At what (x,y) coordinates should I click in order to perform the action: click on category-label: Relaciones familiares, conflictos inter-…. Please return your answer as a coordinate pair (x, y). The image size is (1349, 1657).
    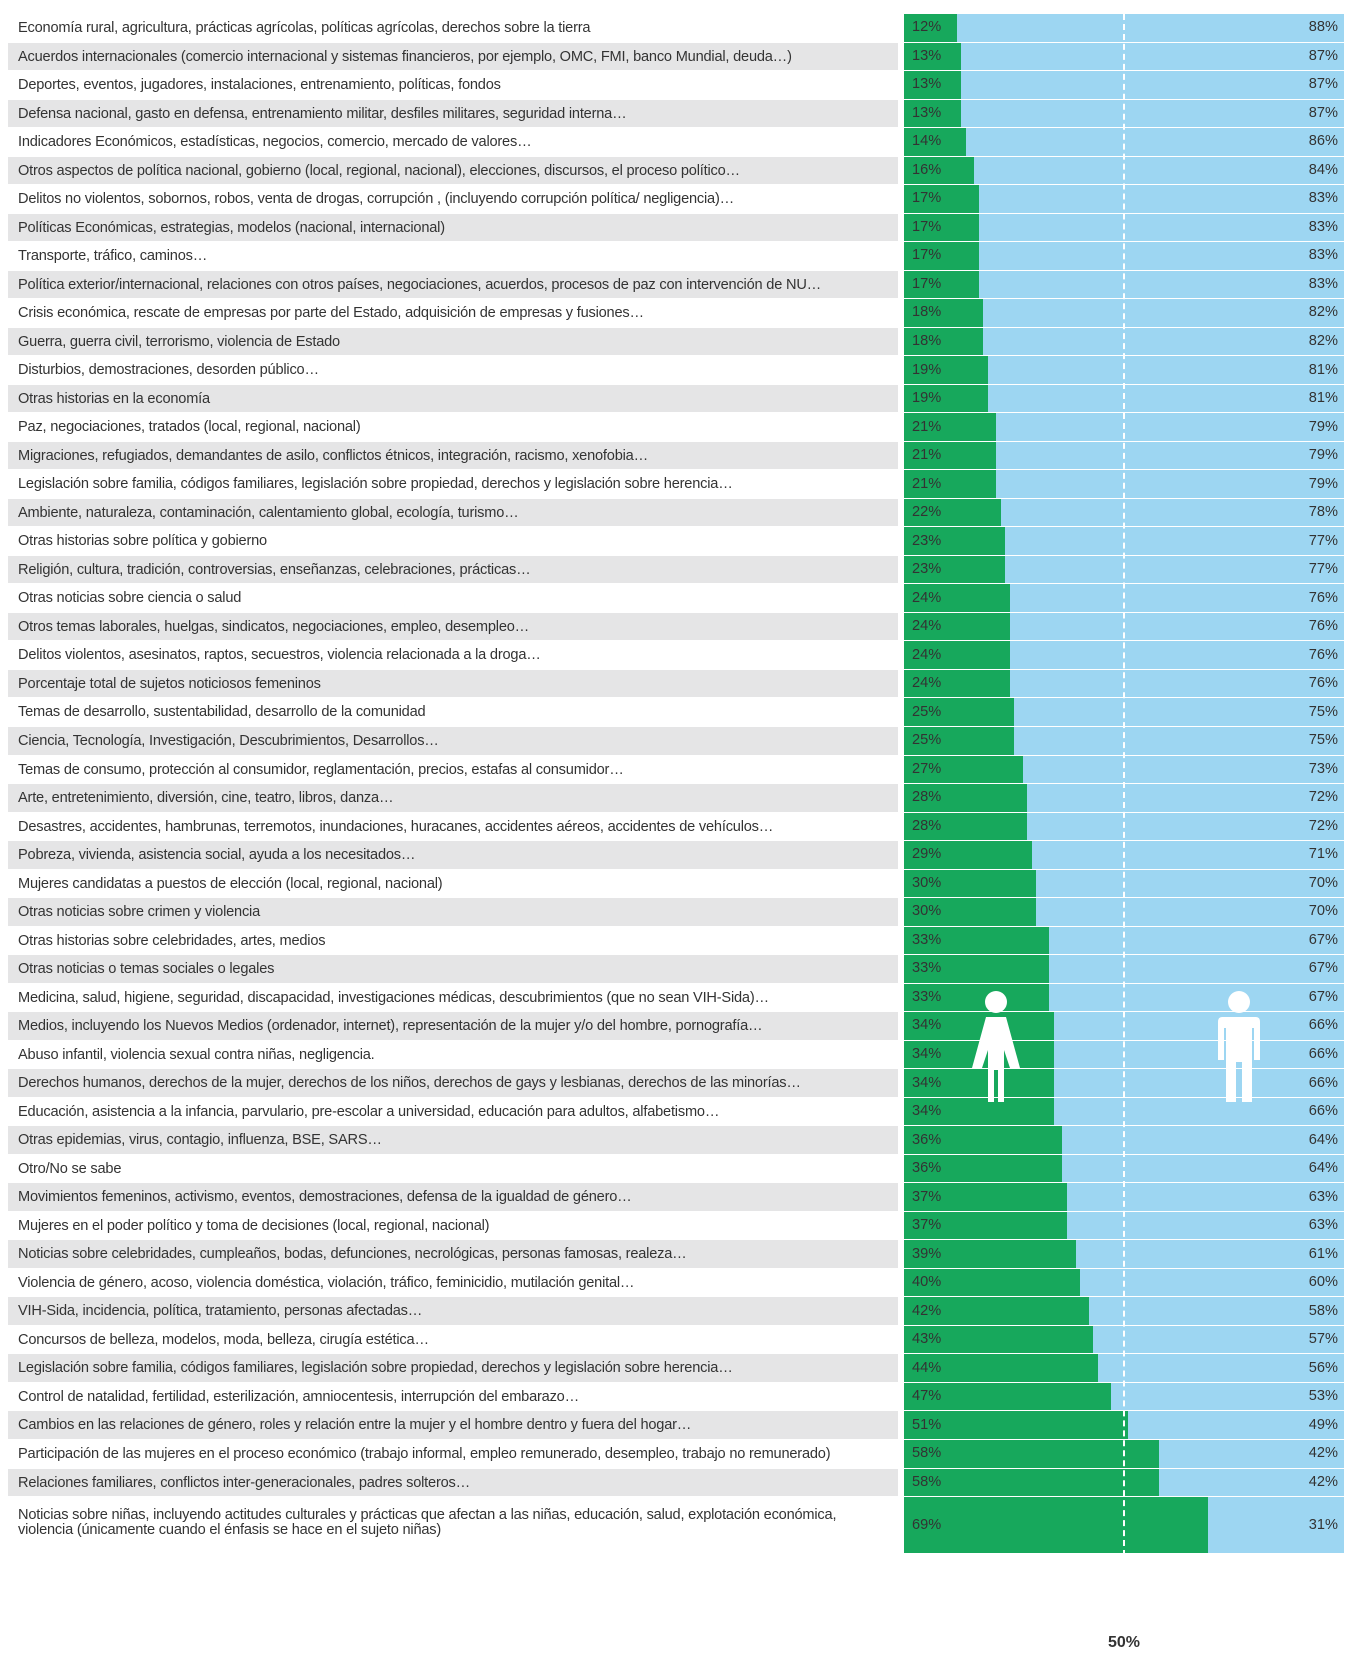
    Looking at the image, I should click on (244, 1482).